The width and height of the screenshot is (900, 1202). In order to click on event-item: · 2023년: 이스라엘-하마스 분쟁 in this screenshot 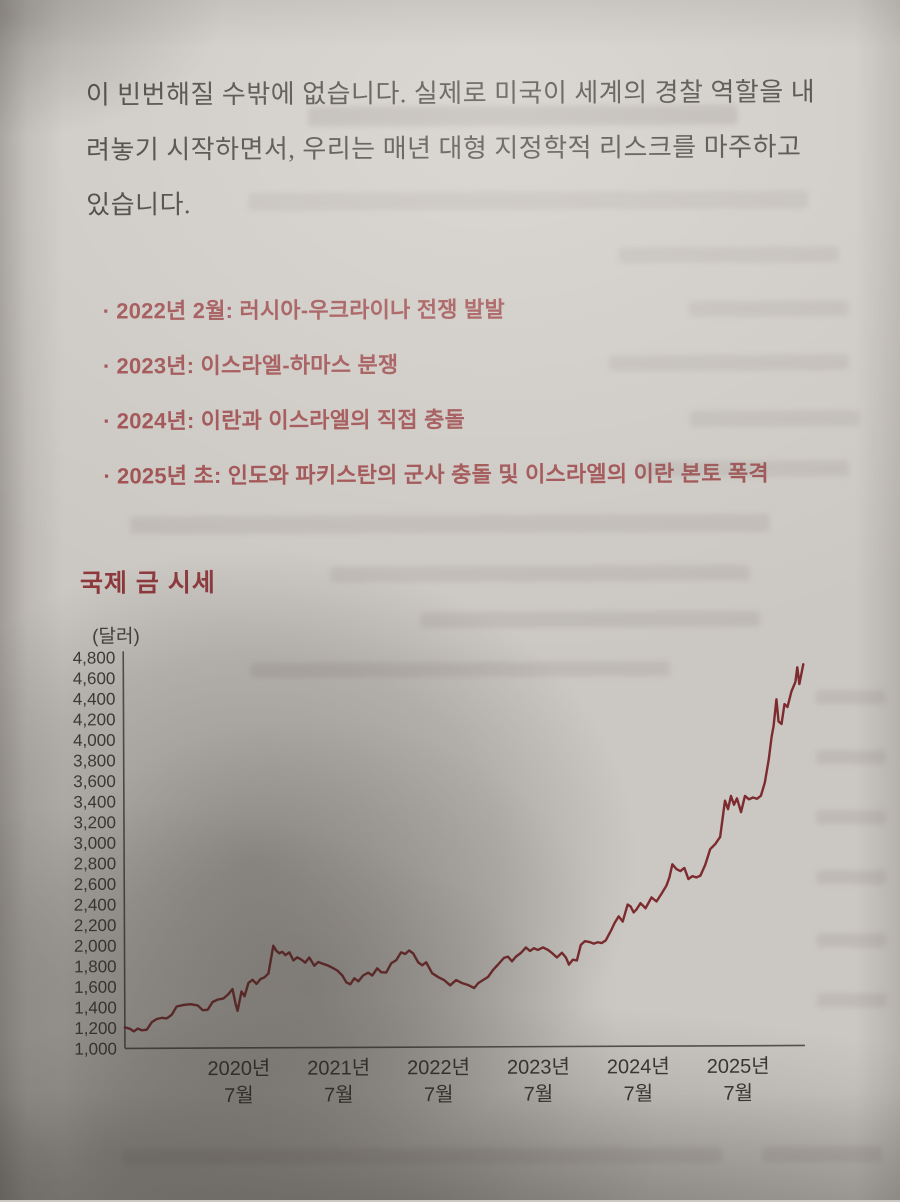, I will do `click(473, 364)`.